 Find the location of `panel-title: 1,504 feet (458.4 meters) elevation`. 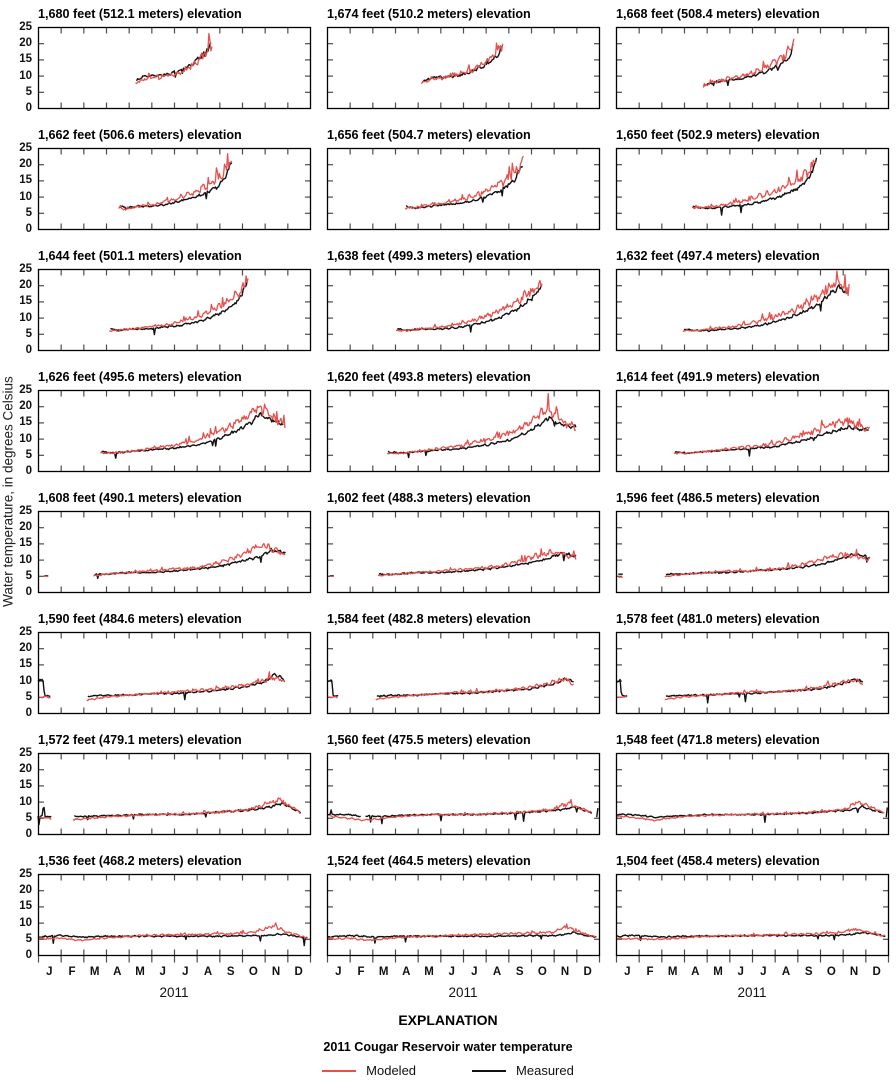

panel-title: 1,504 feet (458.4 meters) elevation is located at coordinates (718, 861).